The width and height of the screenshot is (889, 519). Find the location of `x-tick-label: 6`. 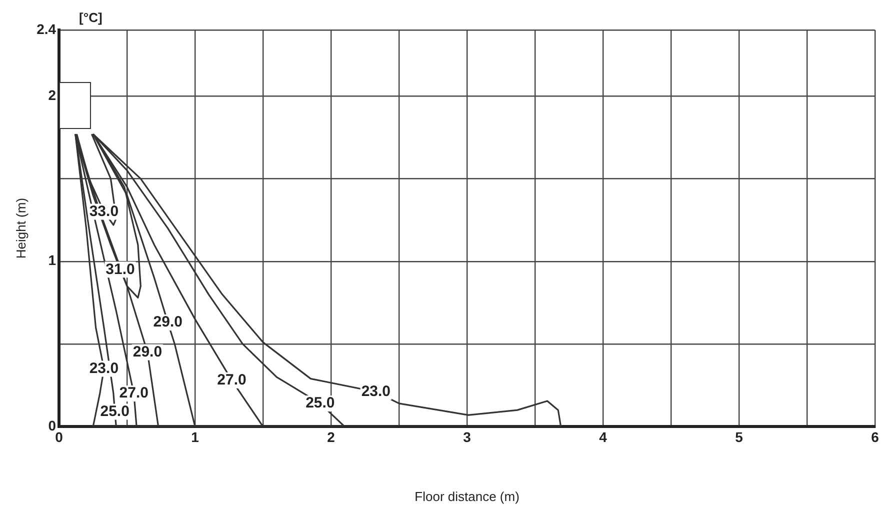

x-tick-label: 6 is located at coordinates (875, 436).